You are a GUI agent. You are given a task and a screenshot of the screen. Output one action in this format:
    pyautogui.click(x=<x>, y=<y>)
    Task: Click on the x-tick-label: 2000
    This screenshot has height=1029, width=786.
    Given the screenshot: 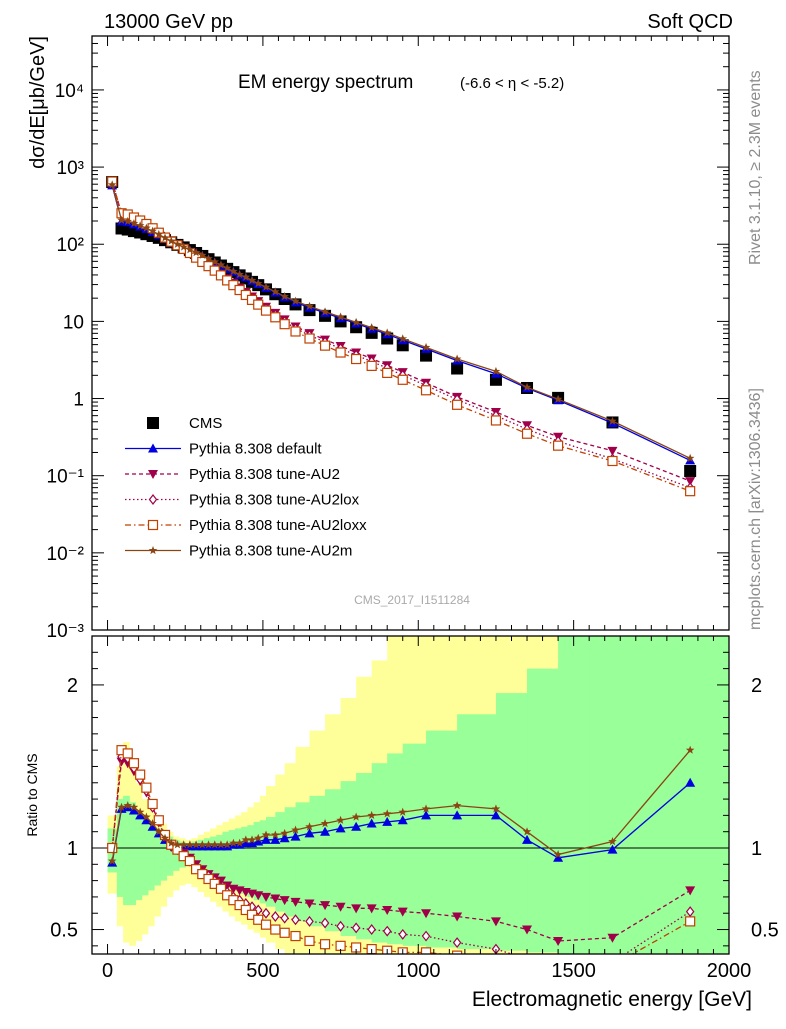 What is the action you would take?
    pyautogui.click(x=729, y=971)
    